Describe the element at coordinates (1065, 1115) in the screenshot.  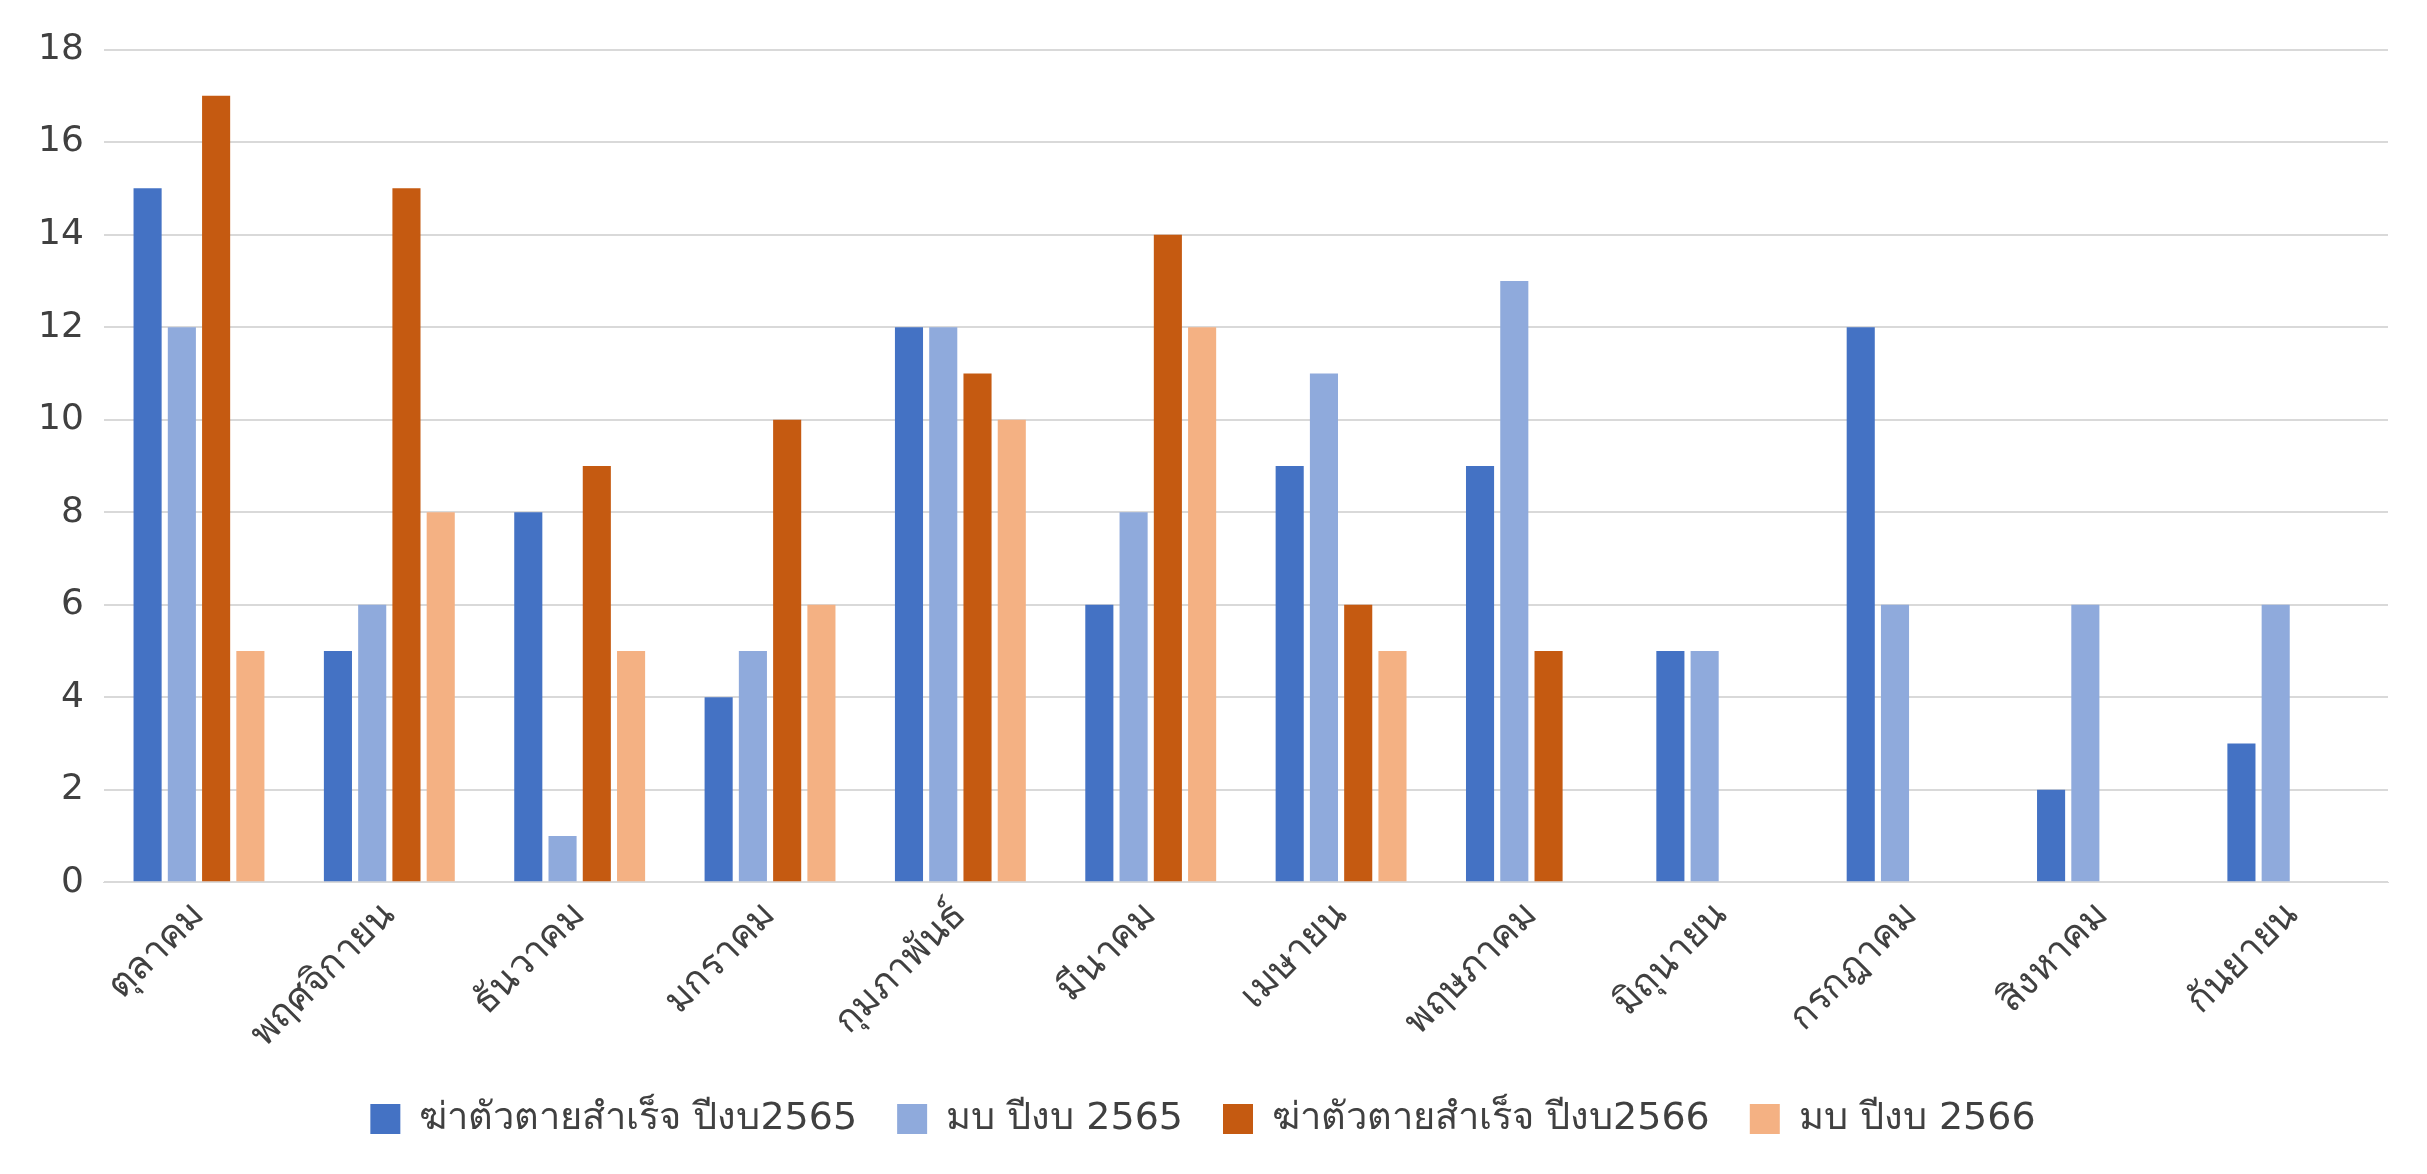
I see `legend-label: มบ ปีงบ 2565` at that location.